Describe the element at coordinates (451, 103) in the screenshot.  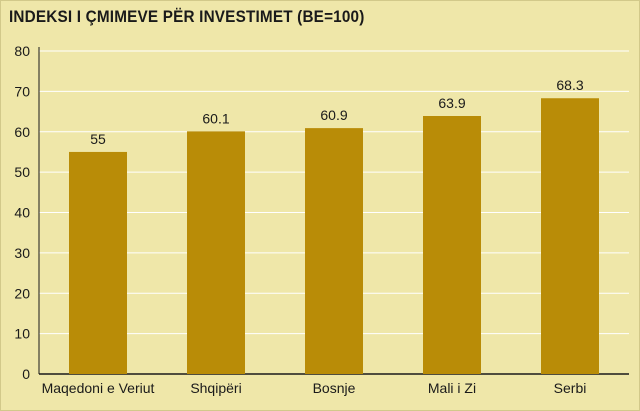
I see `data-label: 63.9` at that location.